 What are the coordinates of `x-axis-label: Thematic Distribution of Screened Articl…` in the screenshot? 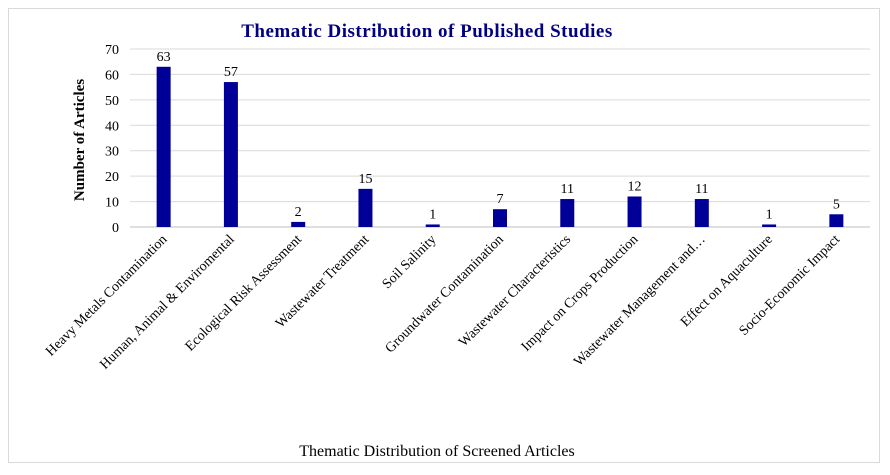 It's located at (436, 451).